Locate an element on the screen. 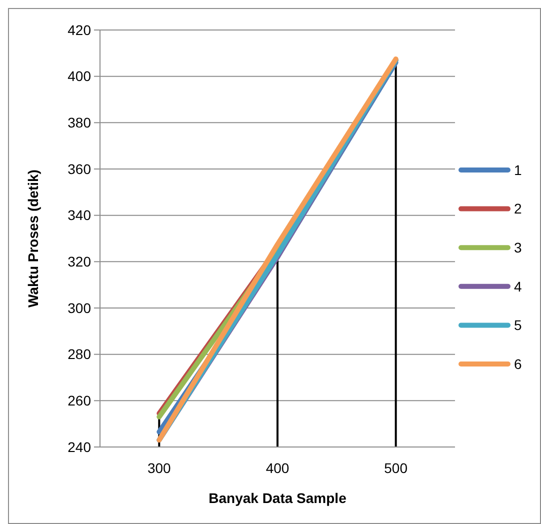 This screenshot has width=541, height=524. y-tick-label: 320 is located at coordinates (80, 262).